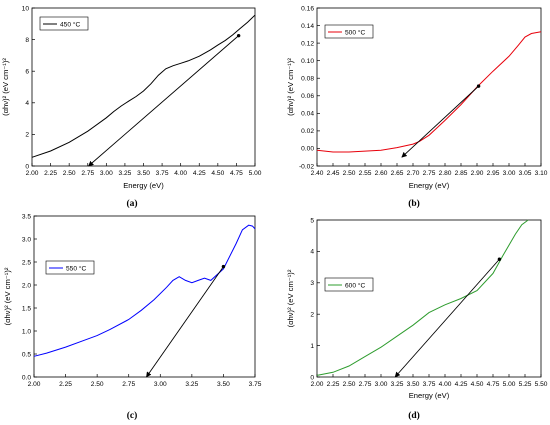  What do you see at coordinates (26, 377) in the screenshot?
I see `y-tick-label: 0.0` at bounding box center [26, 377].